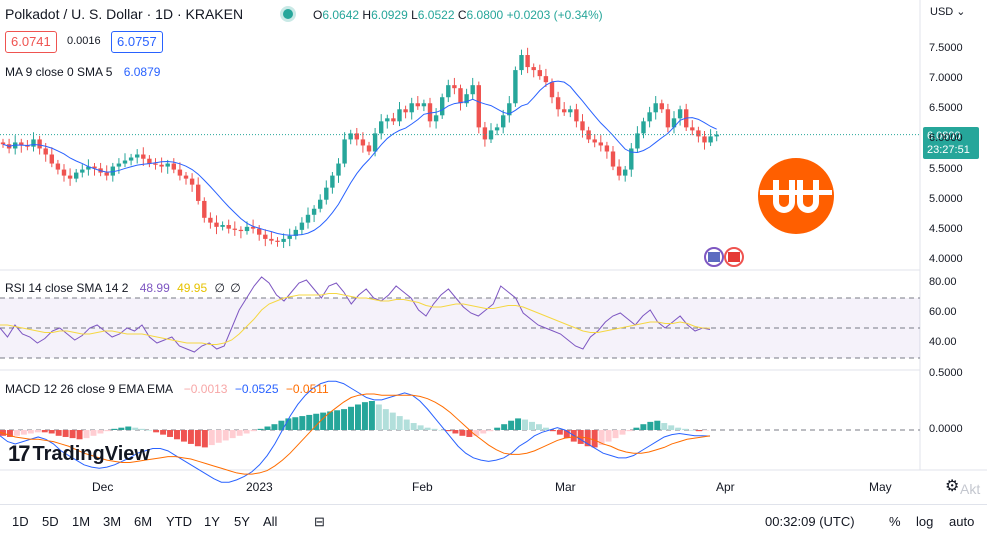  What do you see at coordinates (242, 521) in the screenshot?
I see `timeframe-5y: 5Y` at bounding box center [242, 521].